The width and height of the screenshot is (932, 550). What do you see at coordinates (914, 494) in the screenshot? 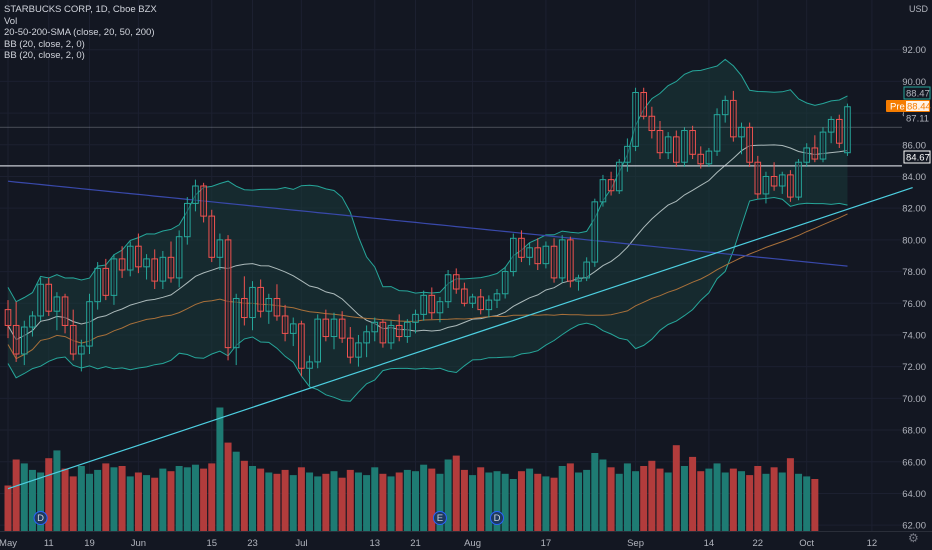
I see `y-tick-label: 64.00` at bounding box center [914, 494].